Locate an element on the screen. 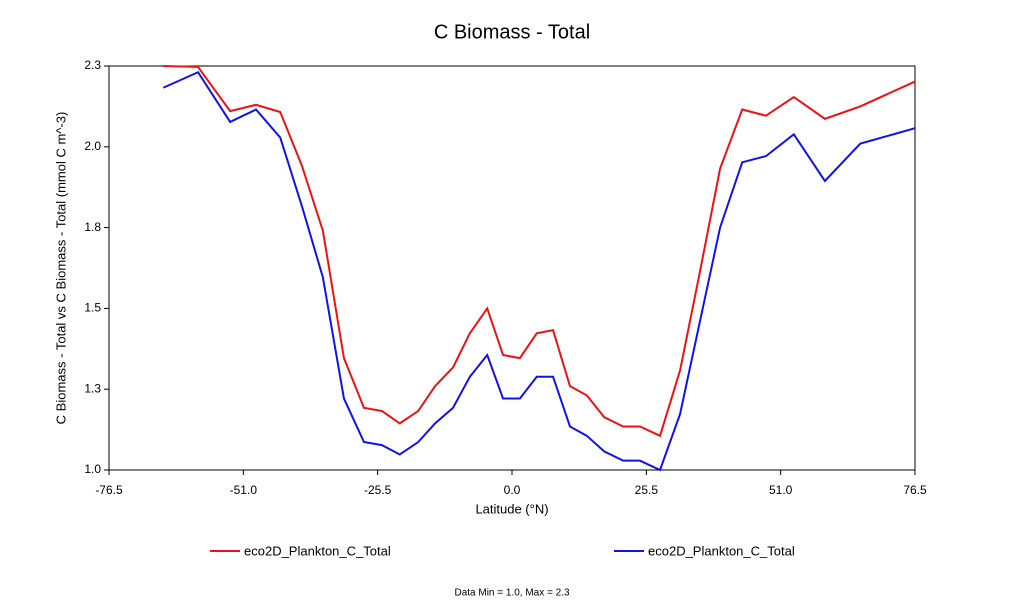 The height and width of the screenshot is (608, 1024). y-tick-label: 1.5 is located at coordinates (92, 308).